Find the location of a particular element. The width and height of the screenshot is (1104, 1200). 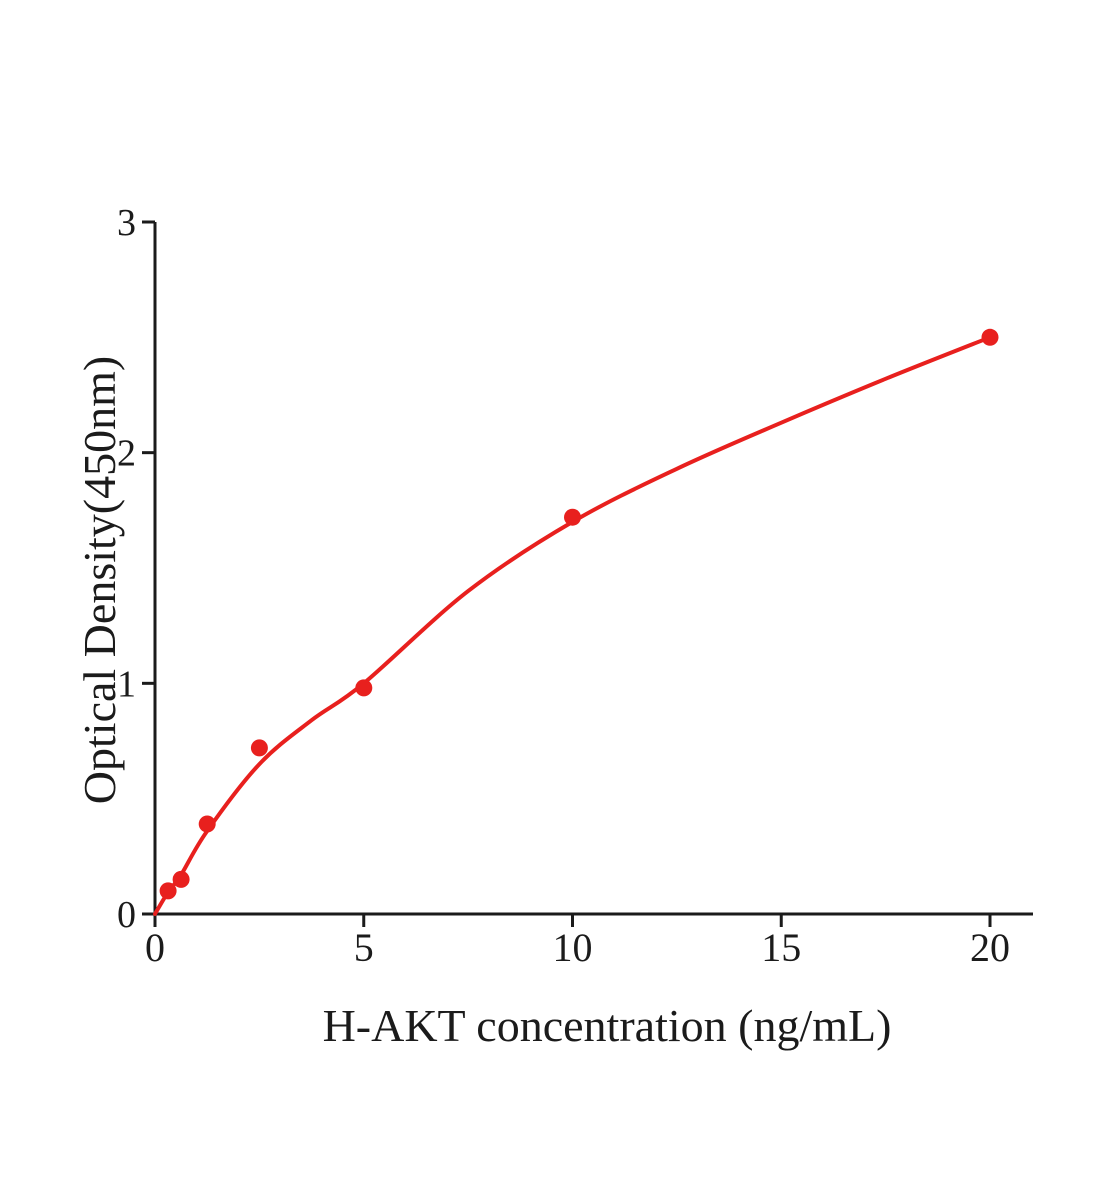

x-tick-label: 0 is located at coordinates (155, 947).